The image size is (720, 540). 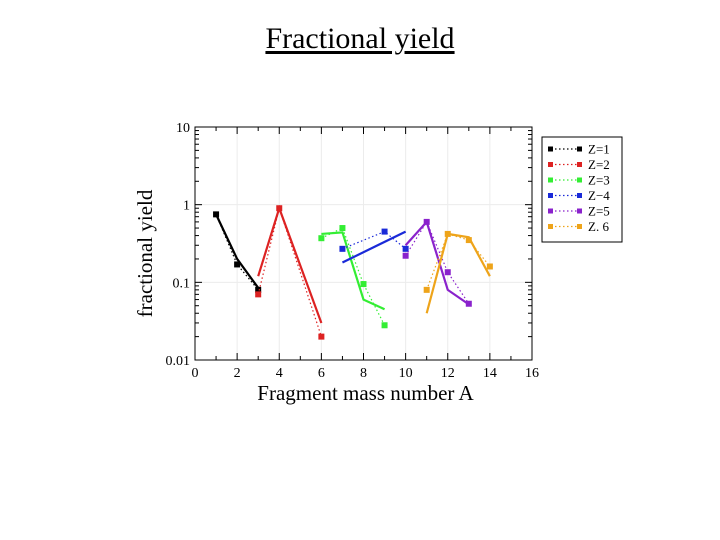 I want to click on x-tick-label: 16, so click(x=532, y=373).